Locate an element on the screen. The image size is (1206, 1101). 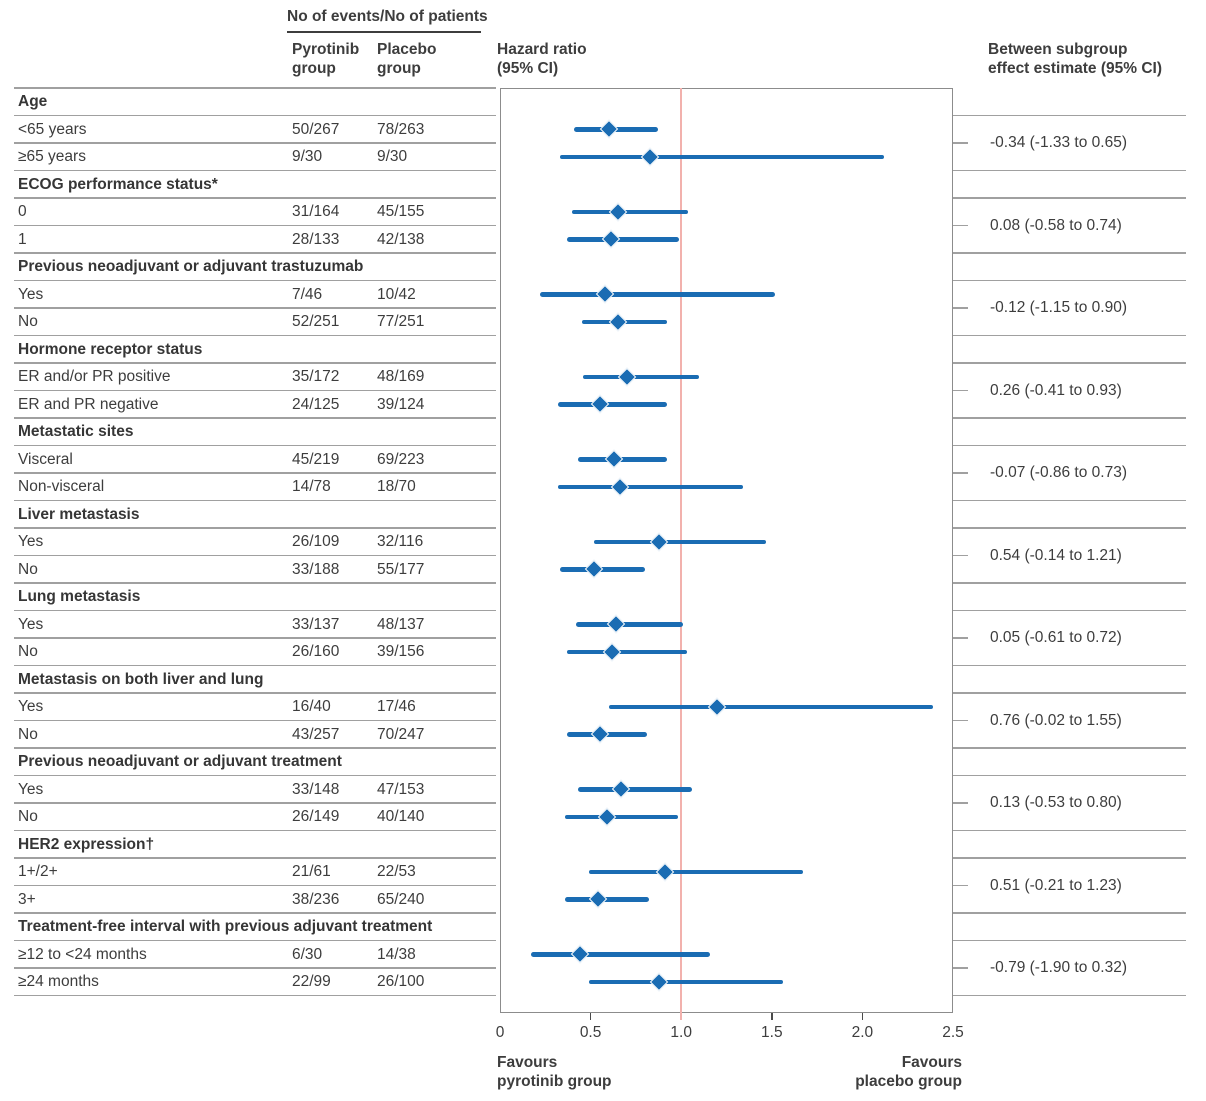
placebo-count: 69/223 is located at coordinates (401, 459).